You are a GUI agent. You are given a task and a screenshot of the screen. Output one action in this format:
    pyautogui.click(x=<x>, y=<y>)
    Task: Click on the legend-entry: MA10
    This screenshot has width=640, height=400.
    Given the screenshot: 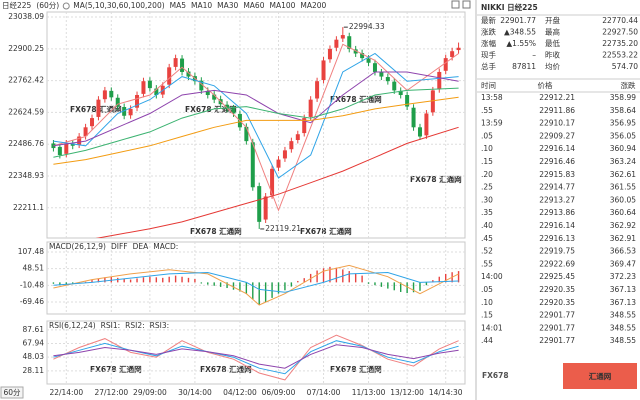 What is the action you would take?
    pyautogui.click(x=201, y=5)
    